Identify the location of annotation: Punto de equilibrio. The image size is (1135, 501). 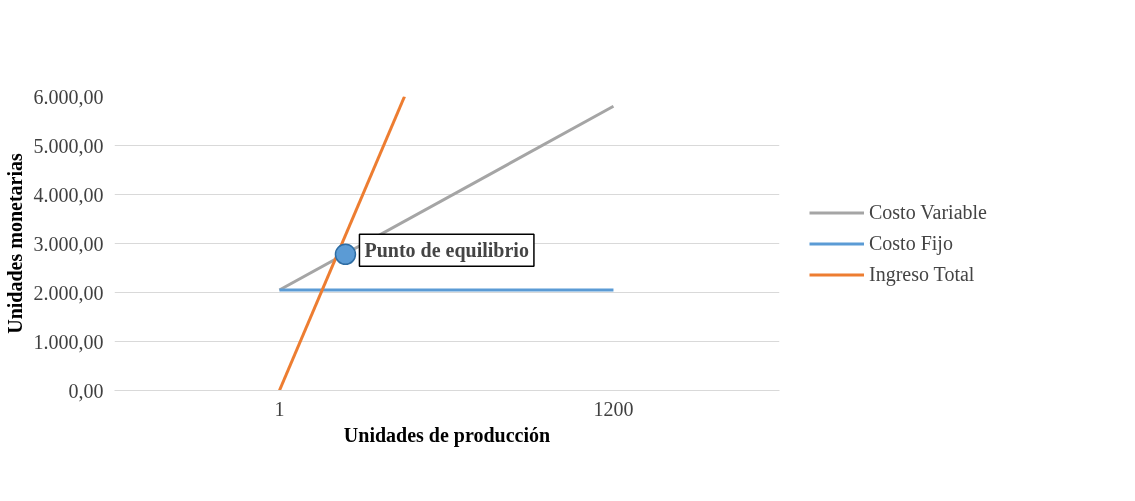
(446, 251).